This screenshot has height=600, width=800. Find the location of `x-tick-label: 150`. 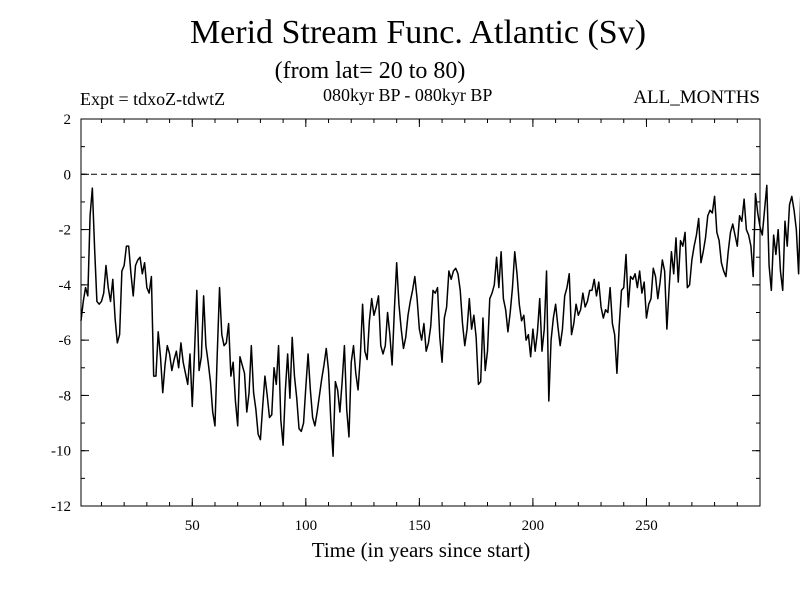

x-tick-label: 150 is located at coordinates (419, 526).